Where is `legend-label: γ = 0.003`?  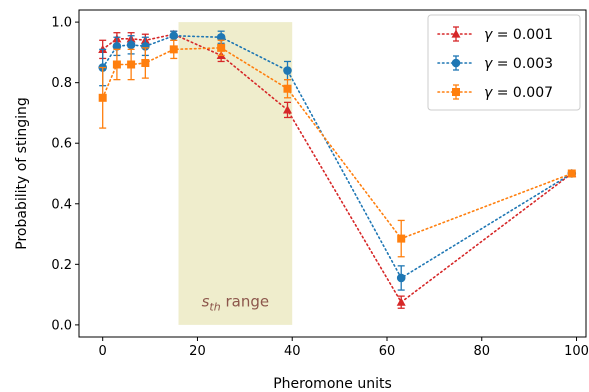
legend-label: γ = 0.003 is located at coordinates (518, 64).